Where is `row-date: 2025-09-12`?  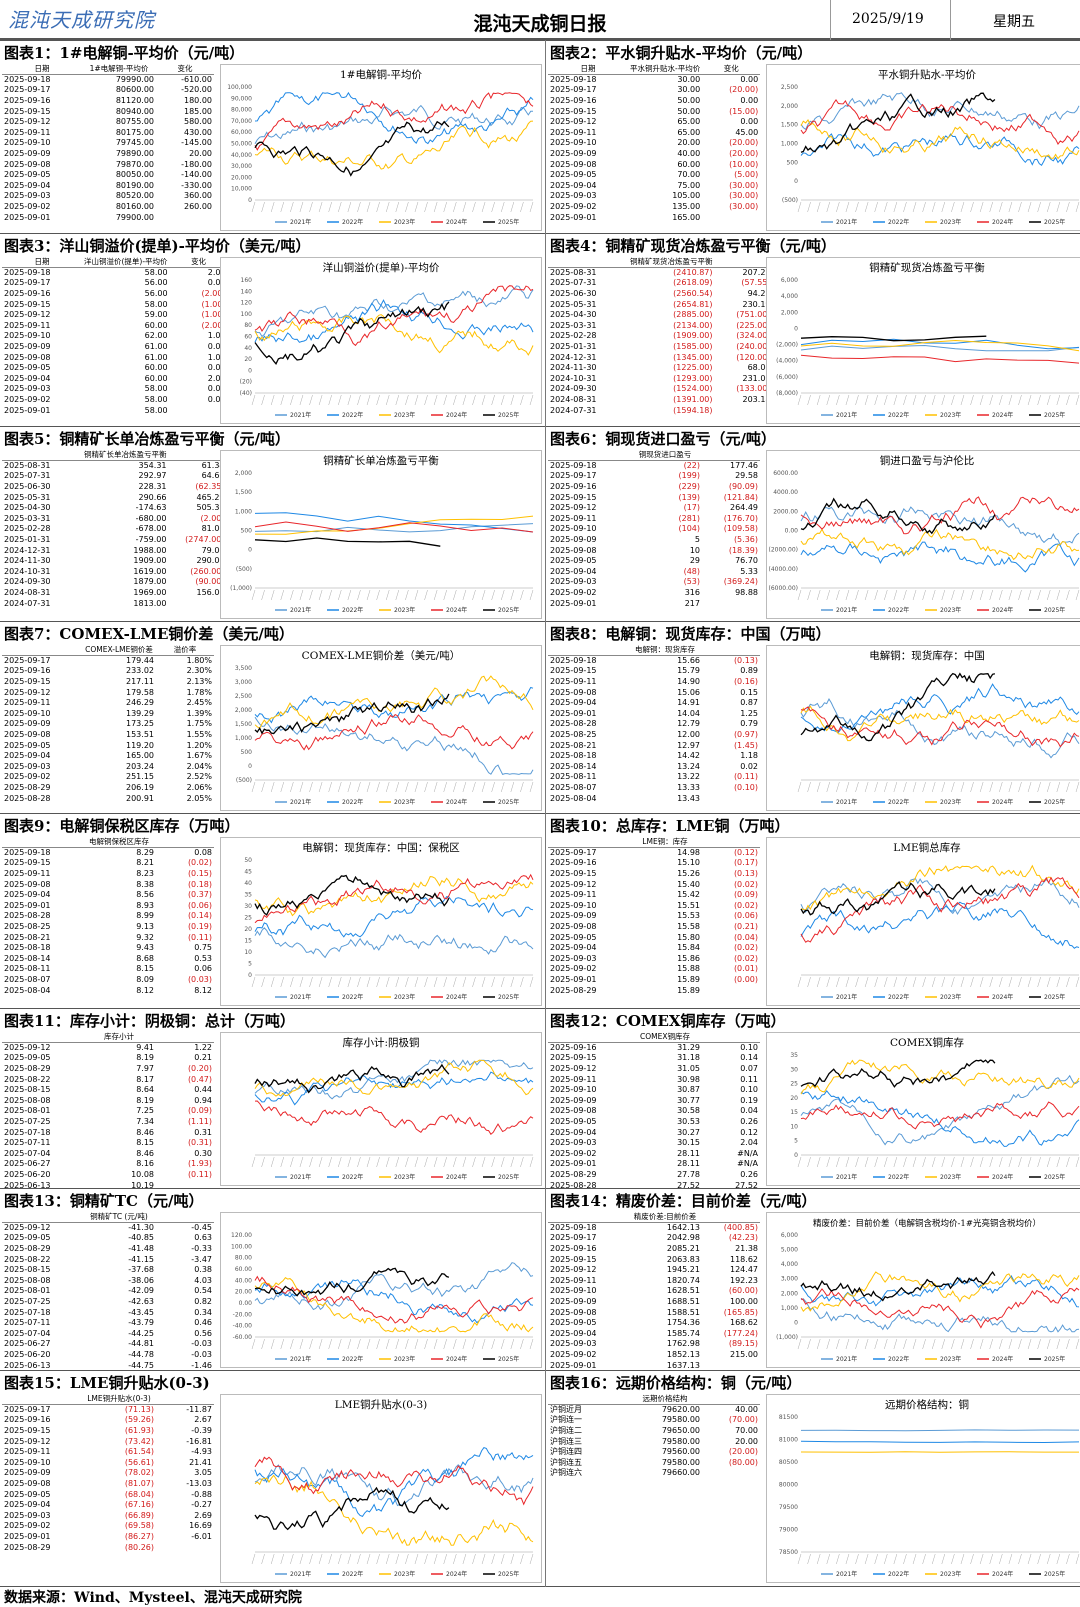
row-date: 2025-09-12 is located at coordinates (573, 1270).